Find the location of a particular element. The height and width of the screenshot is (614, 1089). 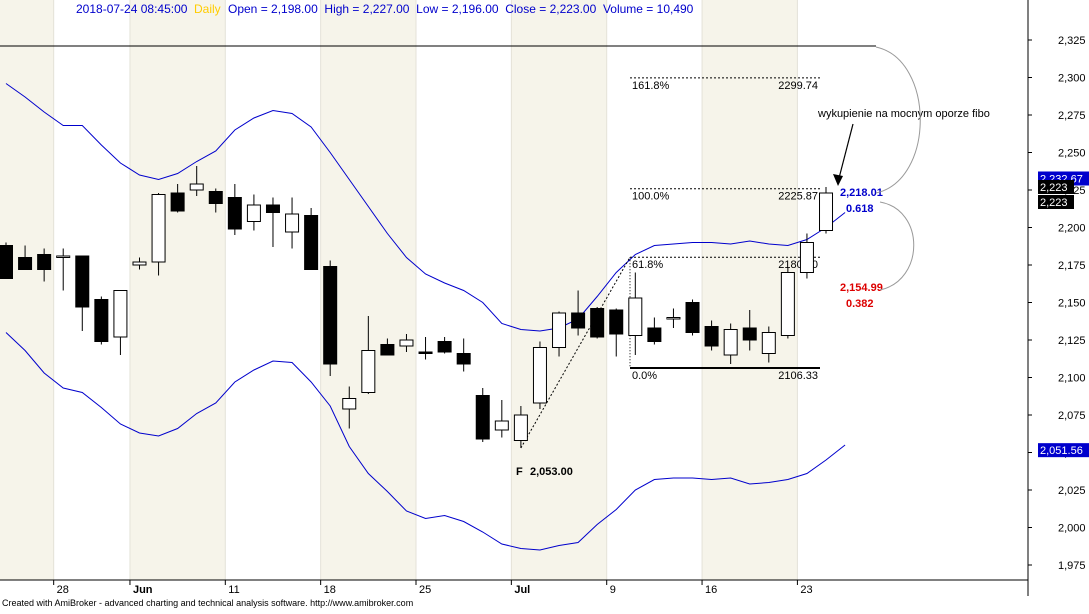

projection-arc-upper is located at coordinates (898, 120).